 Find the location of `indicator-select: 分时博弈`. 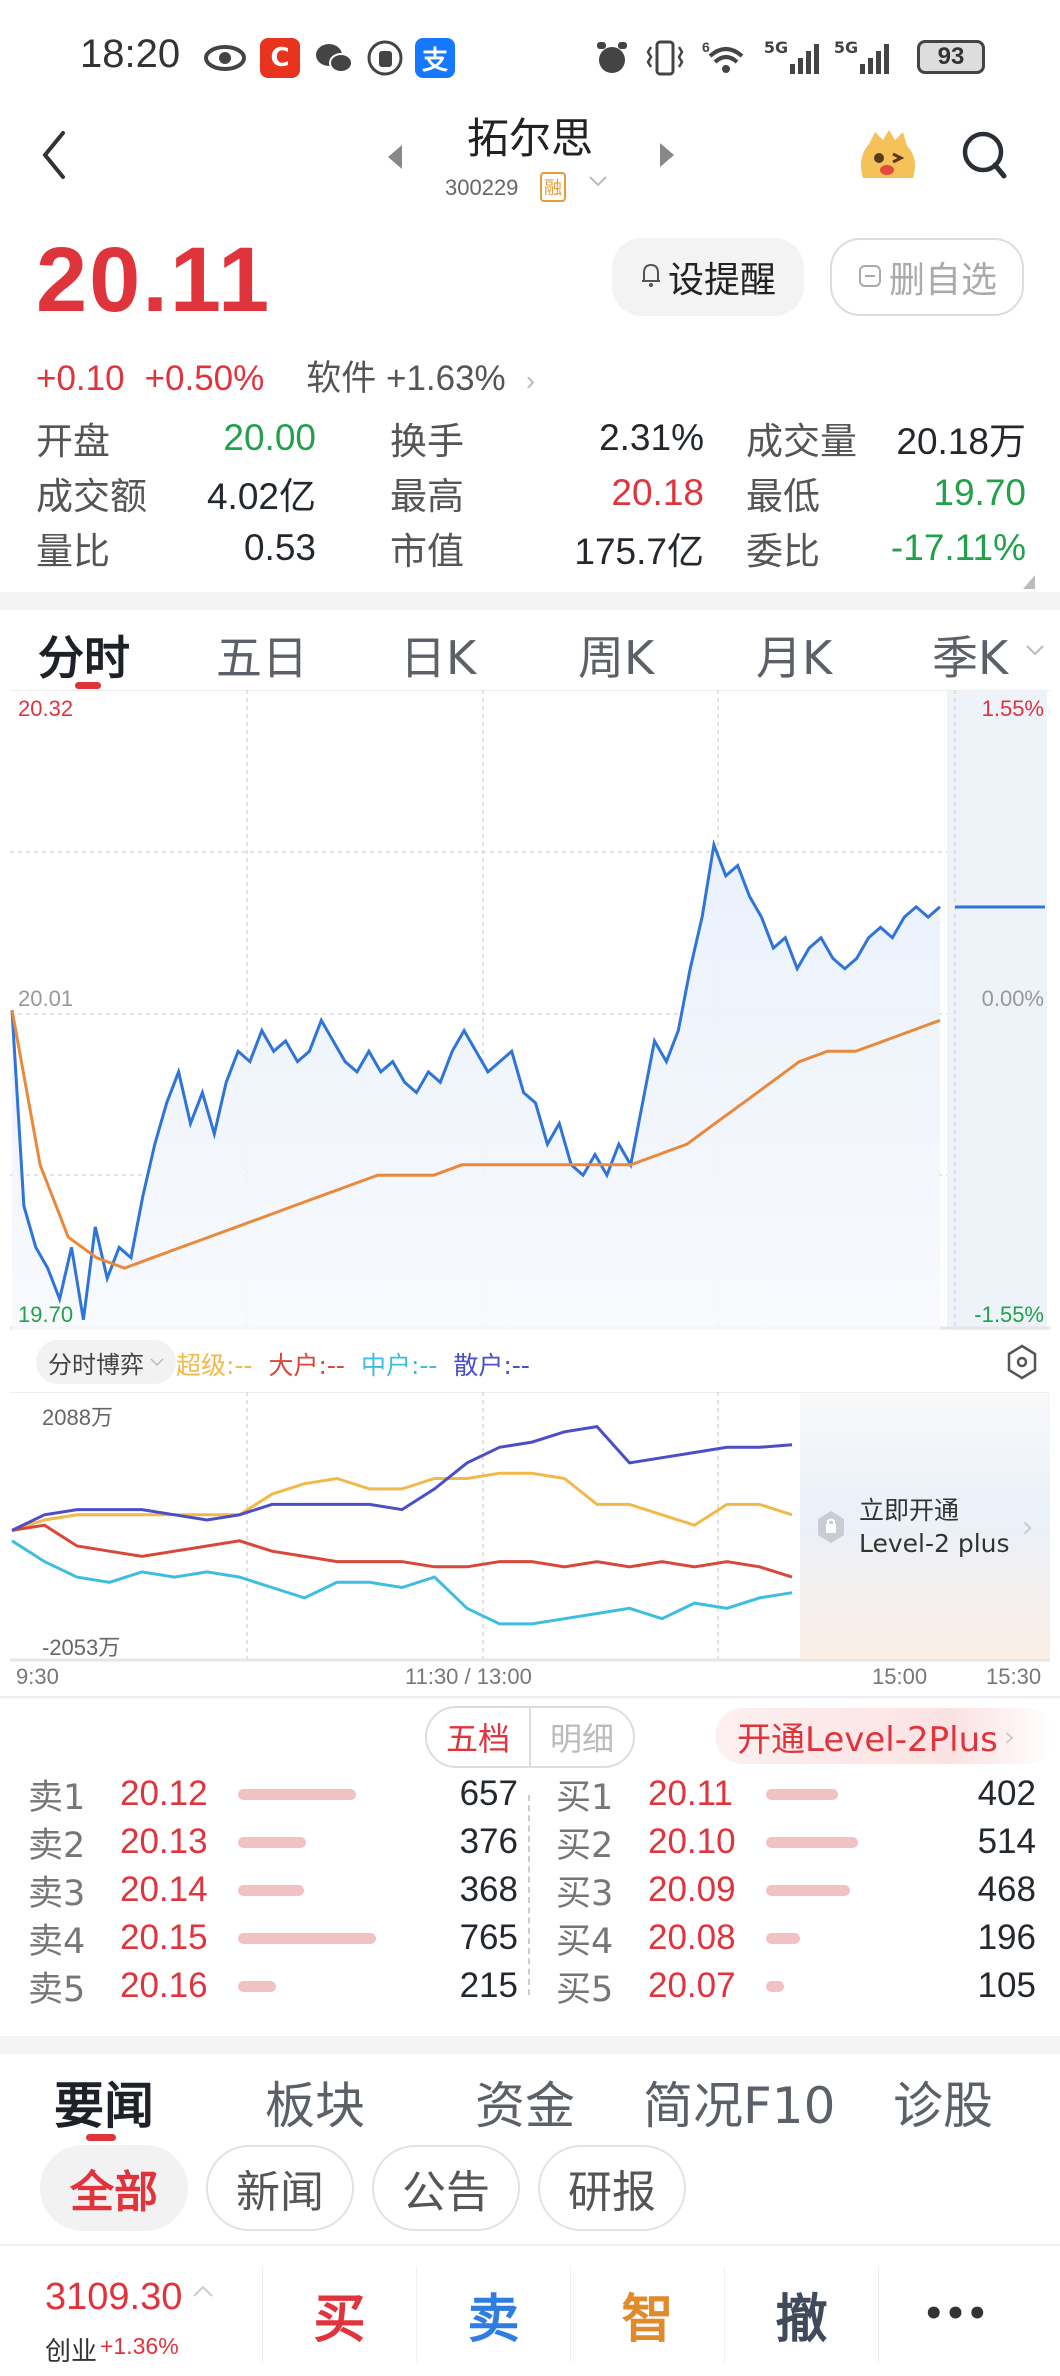

indicator-select: 分时博弈 is located at coordinates (106, 1362).